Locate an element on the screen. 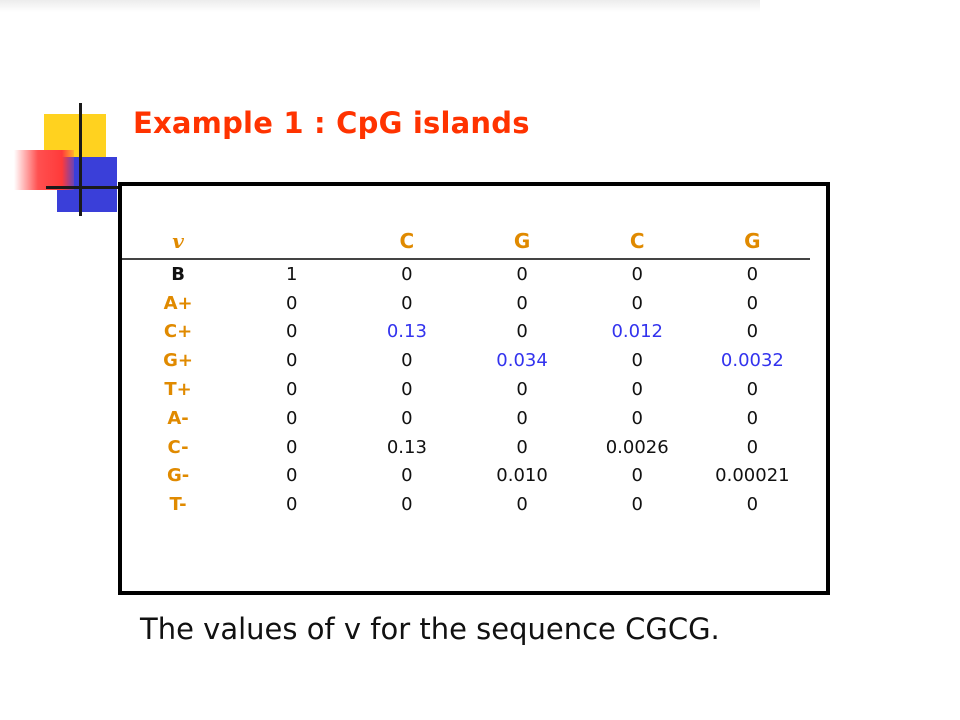 Image resolution: width=960 pixels, height=720 pixels. table-row: C- 0 0.13 0 0.0026 0 is located at coordinates (466, 447).